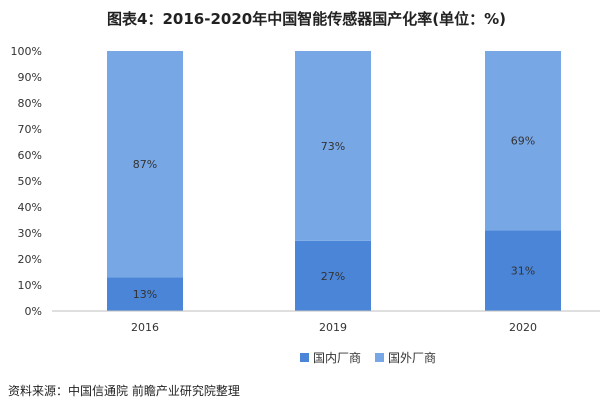  What do you see at coordinates (30, 233) in the screenshot?
I see `y-tick-label: 30%` at bounding box center [30, 233].